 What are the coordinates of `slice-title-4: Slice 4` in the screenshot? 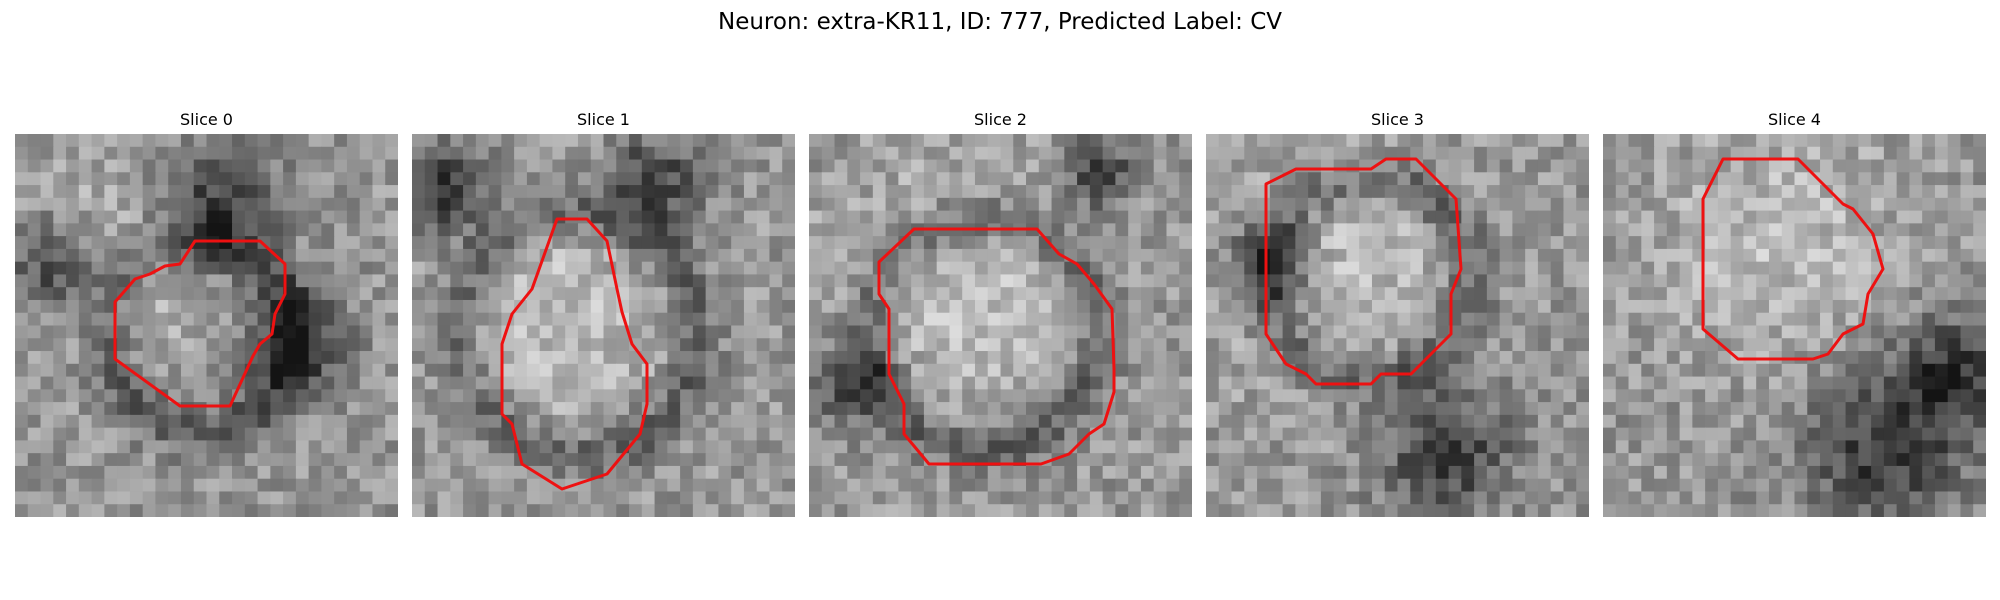 It's located at (1794, 119).